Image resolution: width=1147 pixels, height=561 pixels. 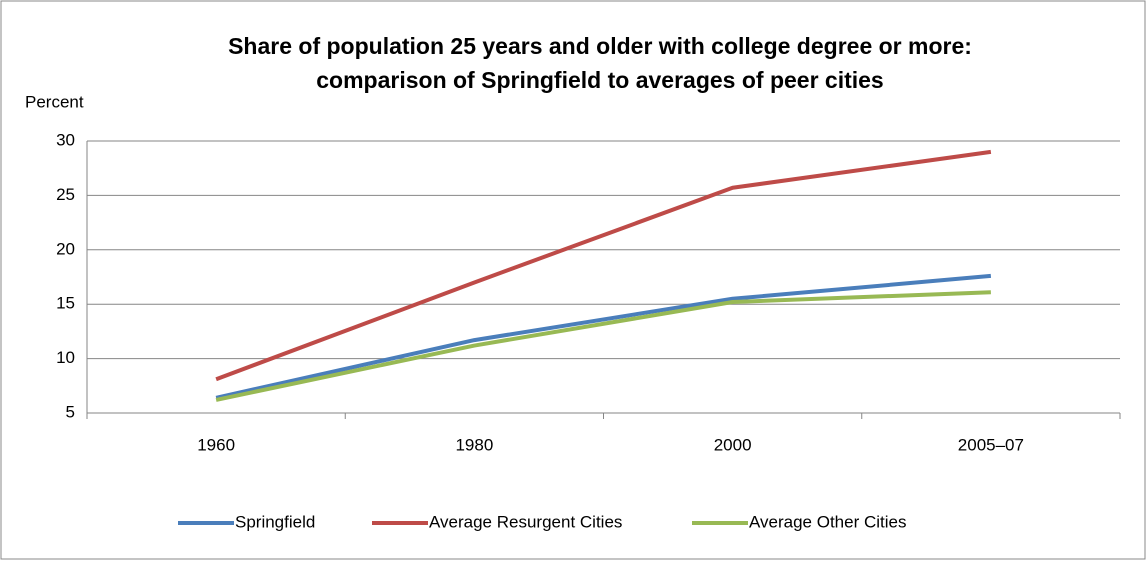 I want to click on y-tick-label: 15, so click(x=65, y=303).